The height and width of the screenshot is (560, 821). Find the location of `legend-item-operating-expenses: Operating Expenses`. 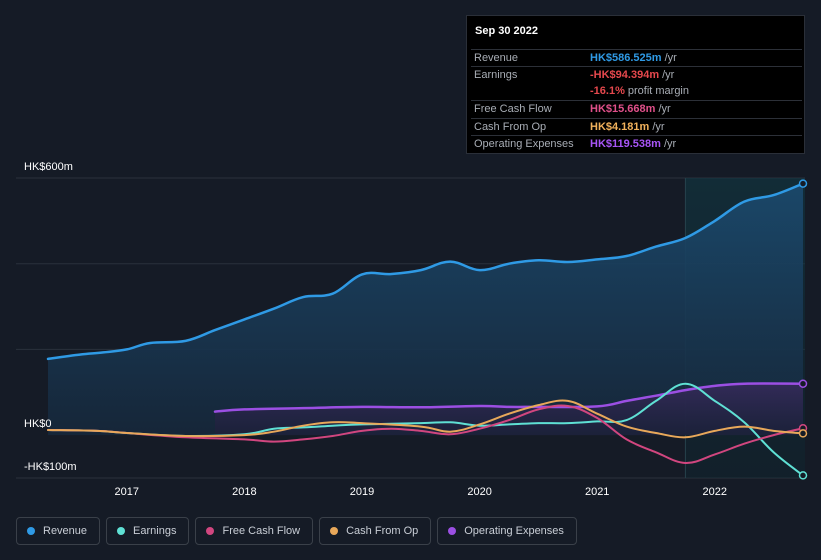

legend-item-operating-expenses: Operating Expenses is located at coordinates (507, 531).